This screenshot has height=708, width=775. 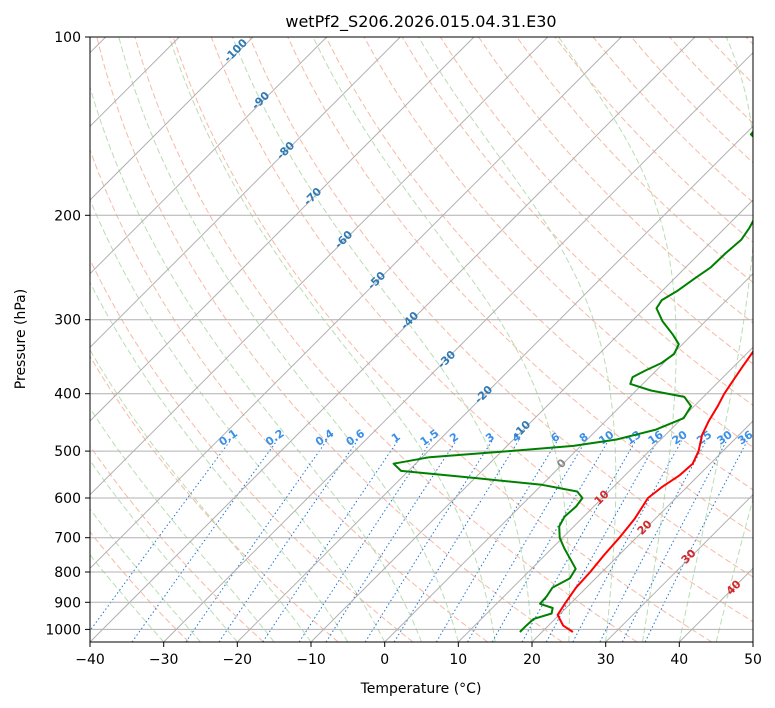 What do you see at coordinates (67, 216) in the screenshot?
I see `y-tick-label: 200` at bounding box center [67, 216].